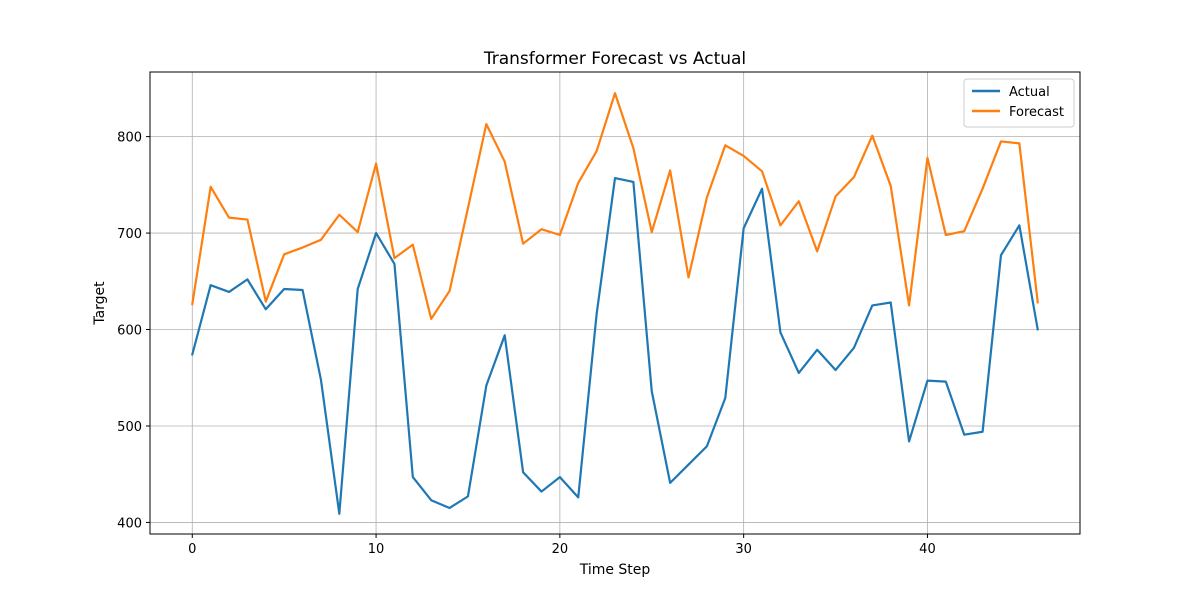 Image resolution: width=1200 pixels, height=600 pixels. Describe the element at coordinates (129, 523) in the screenshot. I see `y-tick-label: 400` at that location.